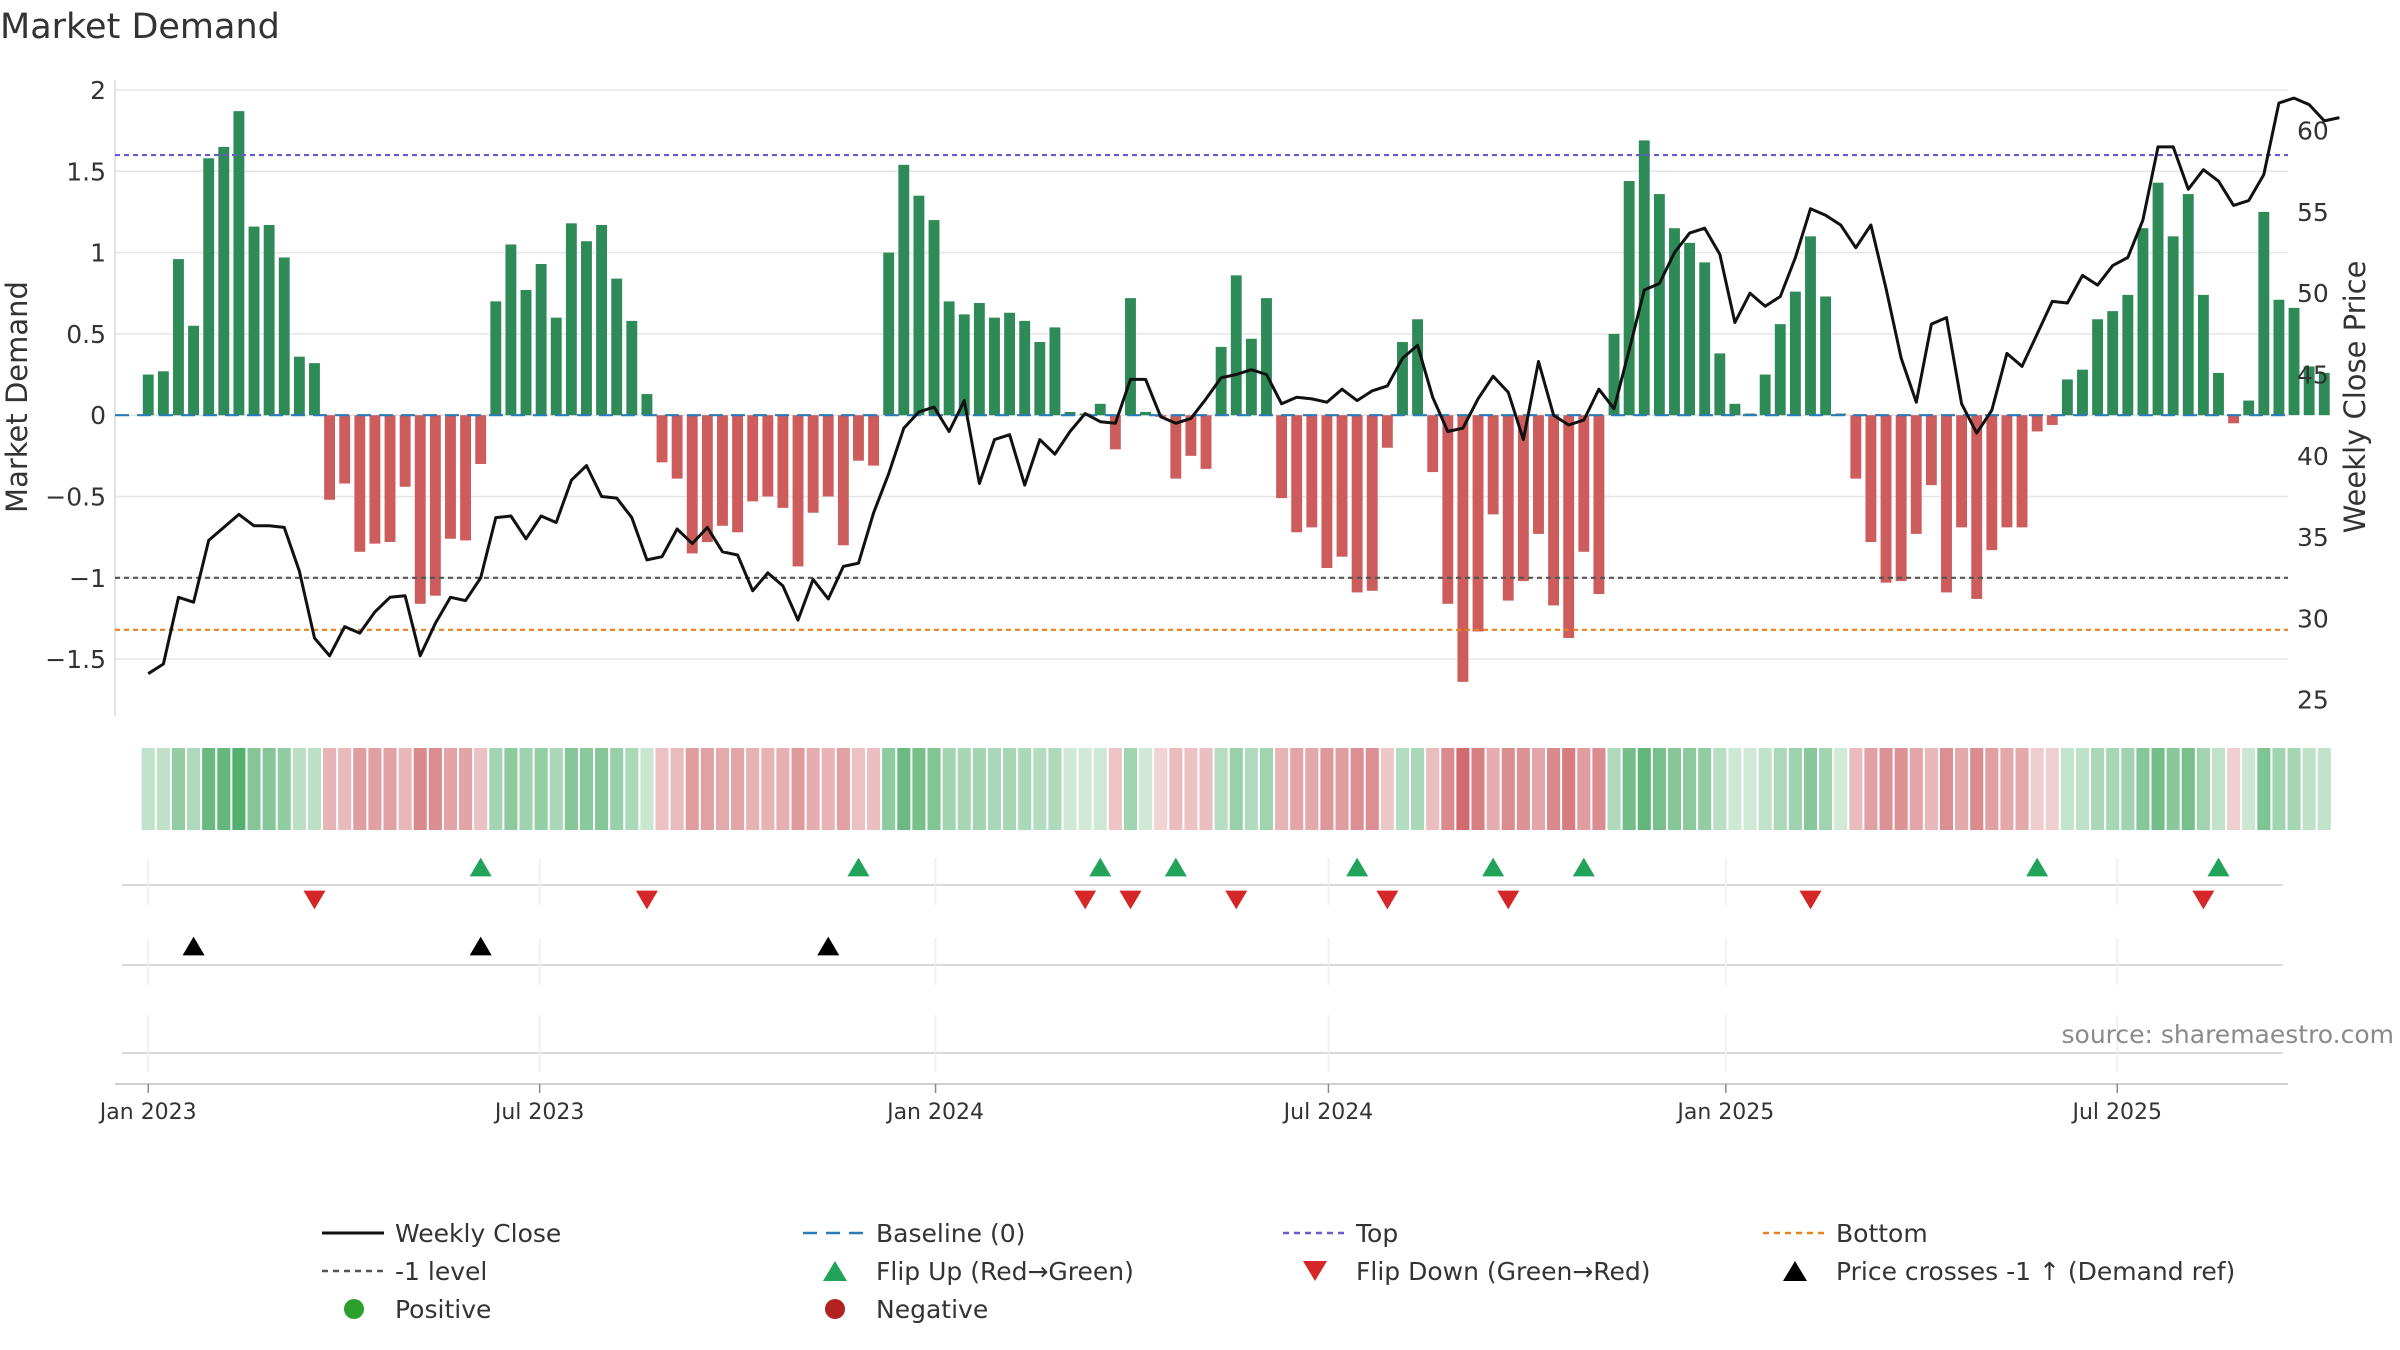  What do you see at coordinates (1236, 900) in the screenshot?
I see `flip-down-marker` at bounding box center [1236, 900].